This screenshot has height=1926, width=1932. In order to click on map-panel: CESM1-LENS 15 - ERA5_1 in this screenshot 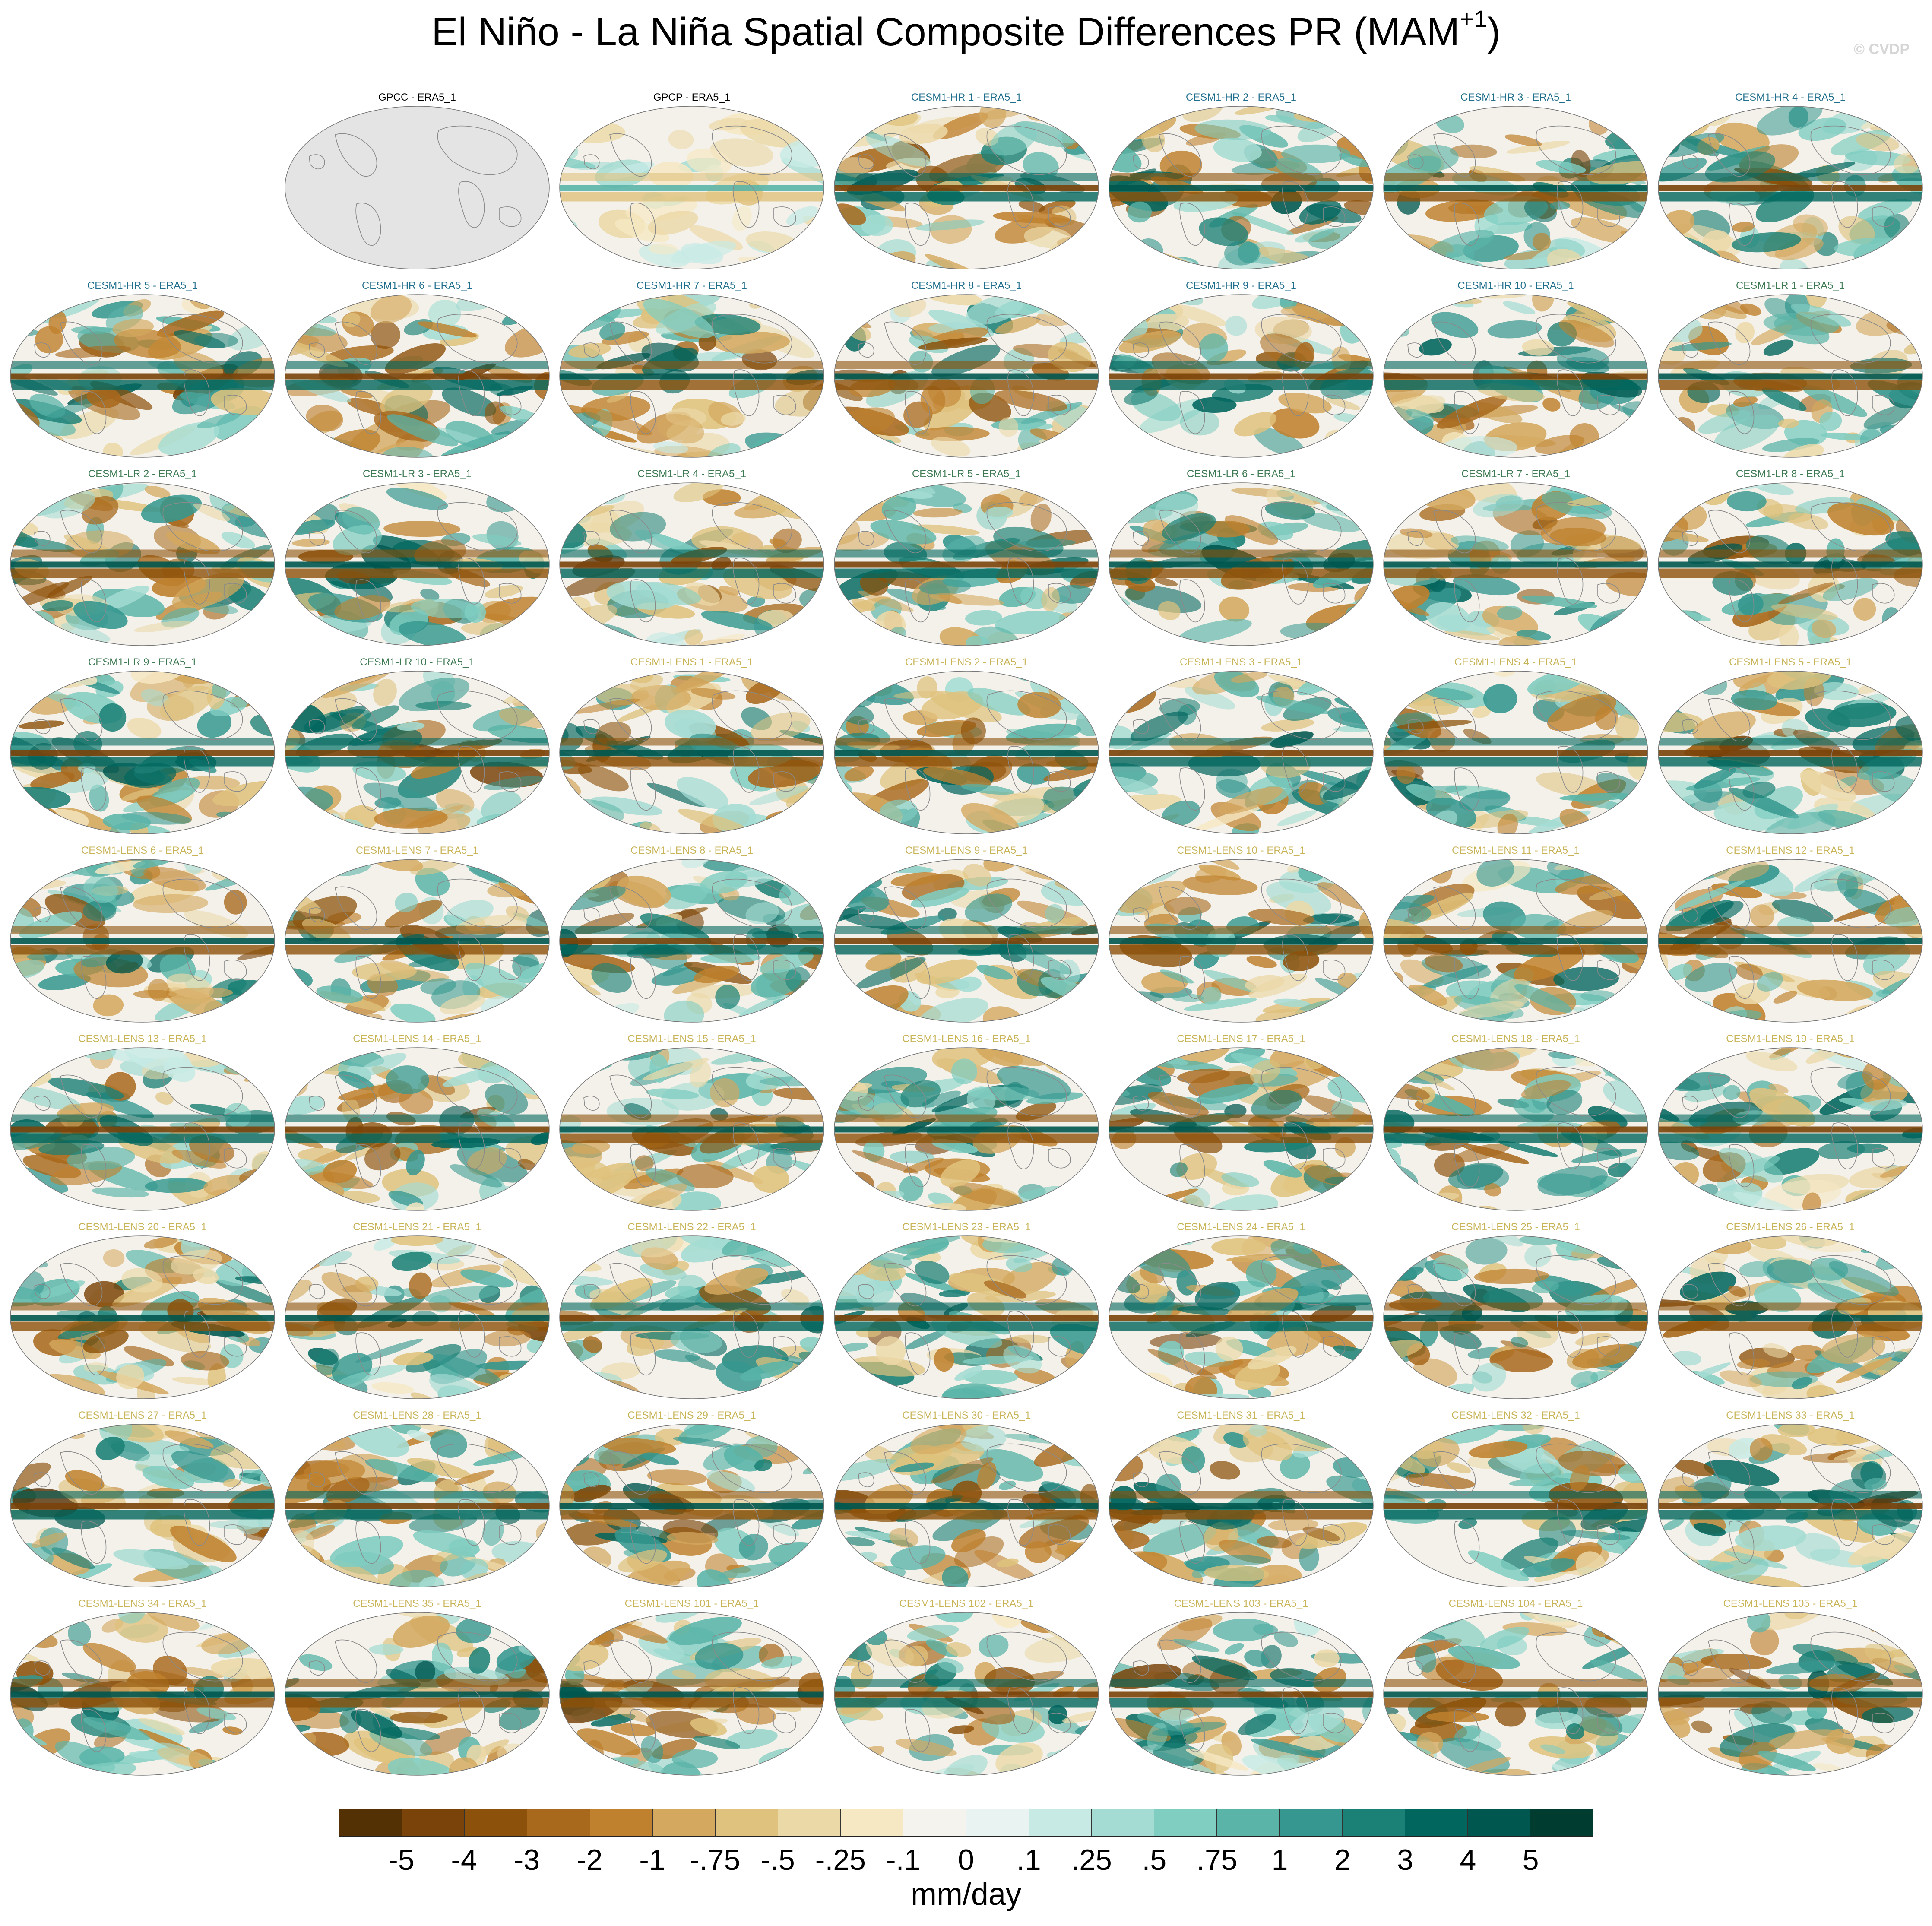, I will do `click(692, 1123)`.